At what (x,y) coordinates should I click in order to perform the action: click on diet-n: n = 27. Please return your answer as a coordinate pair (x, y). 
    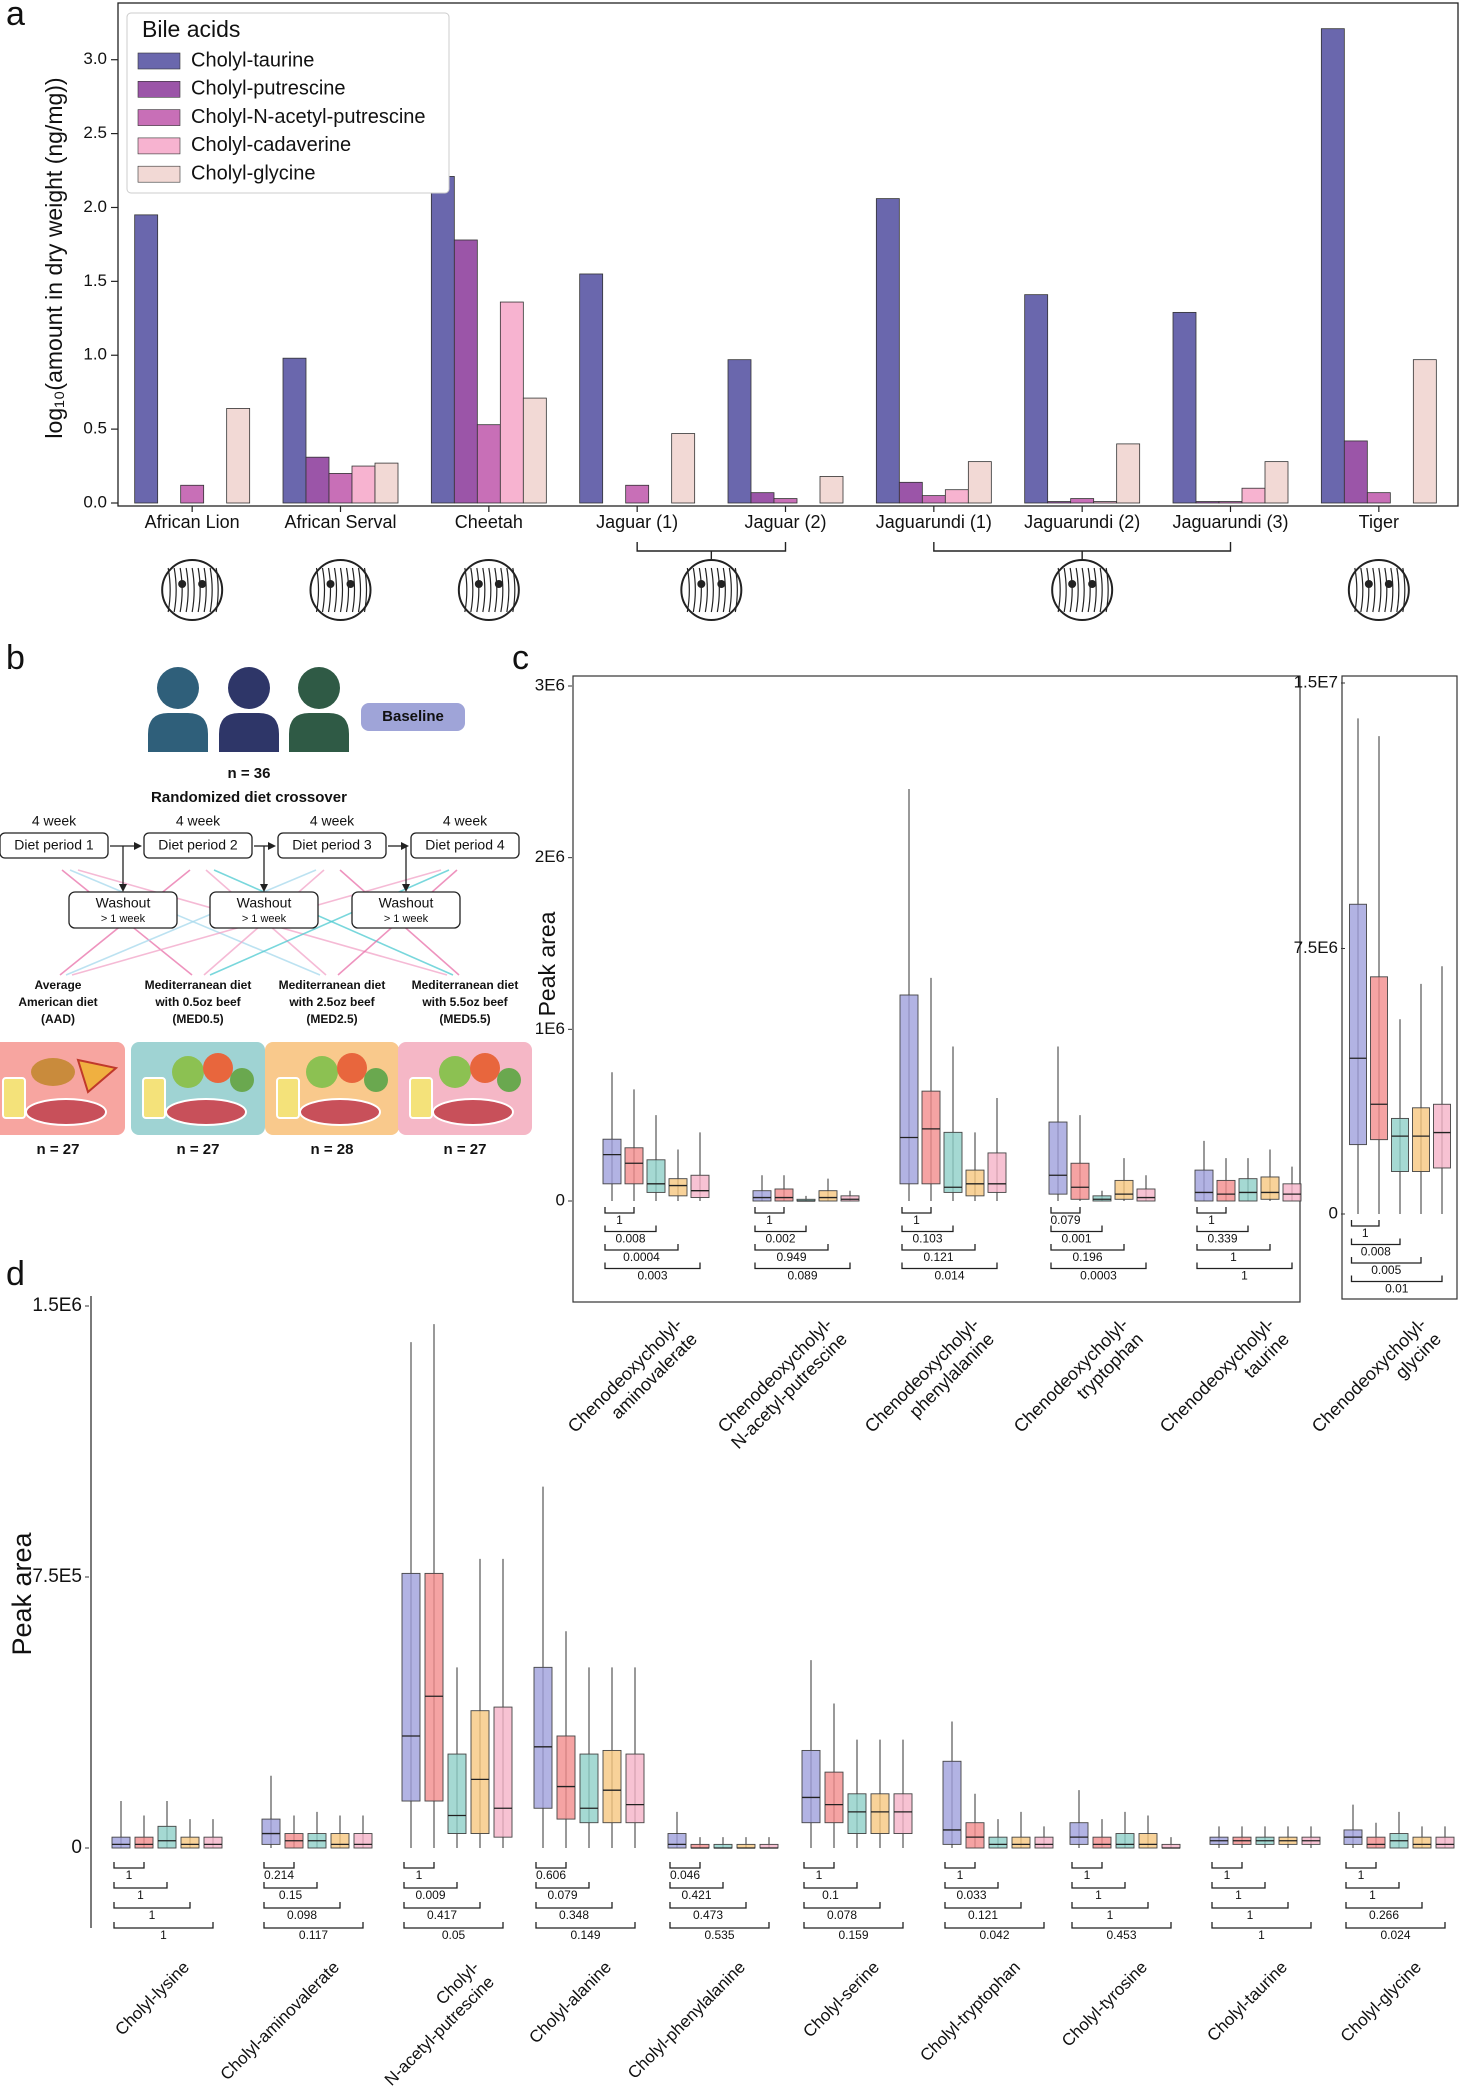
    Looking at the image, I should click on (465, 1149).